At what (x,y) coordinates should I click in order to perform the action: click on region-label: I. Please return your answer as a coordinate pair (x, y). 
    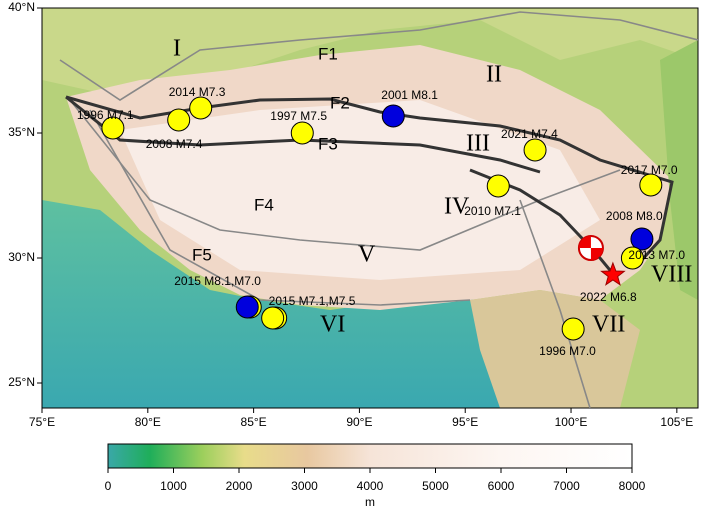
    Looking at the image, I should click on (177, 49).